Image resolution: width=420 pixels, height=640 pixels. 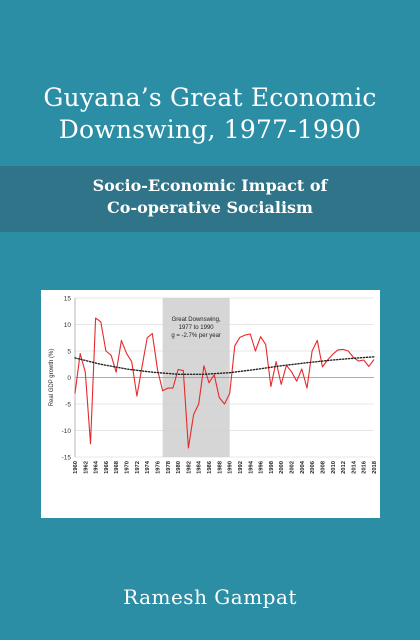 What do you see at coordinates (210, 185) in the screenshot?
I see `subtitle-line-1: Socio-Economic Impact of` at bounding box center [210, 185].